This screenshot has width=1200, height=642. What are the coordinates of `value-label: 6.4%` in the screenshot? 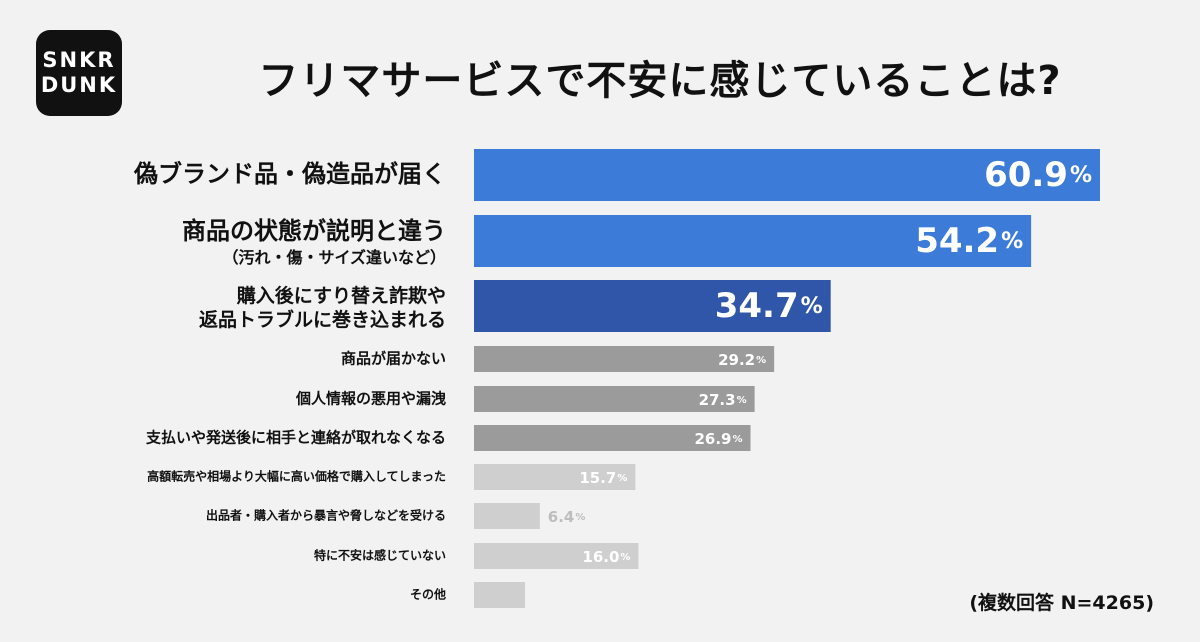 It's located at (567, 517).